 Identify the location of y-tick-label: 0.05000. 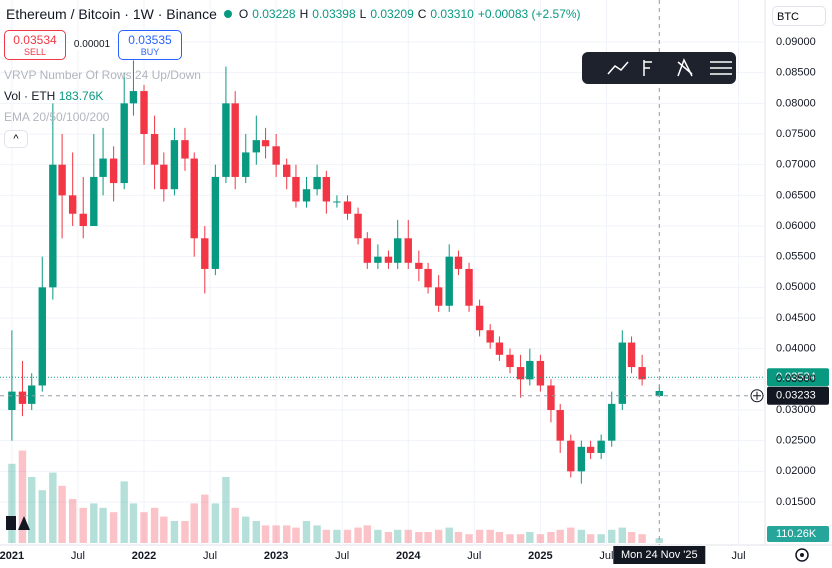
(796, 287).